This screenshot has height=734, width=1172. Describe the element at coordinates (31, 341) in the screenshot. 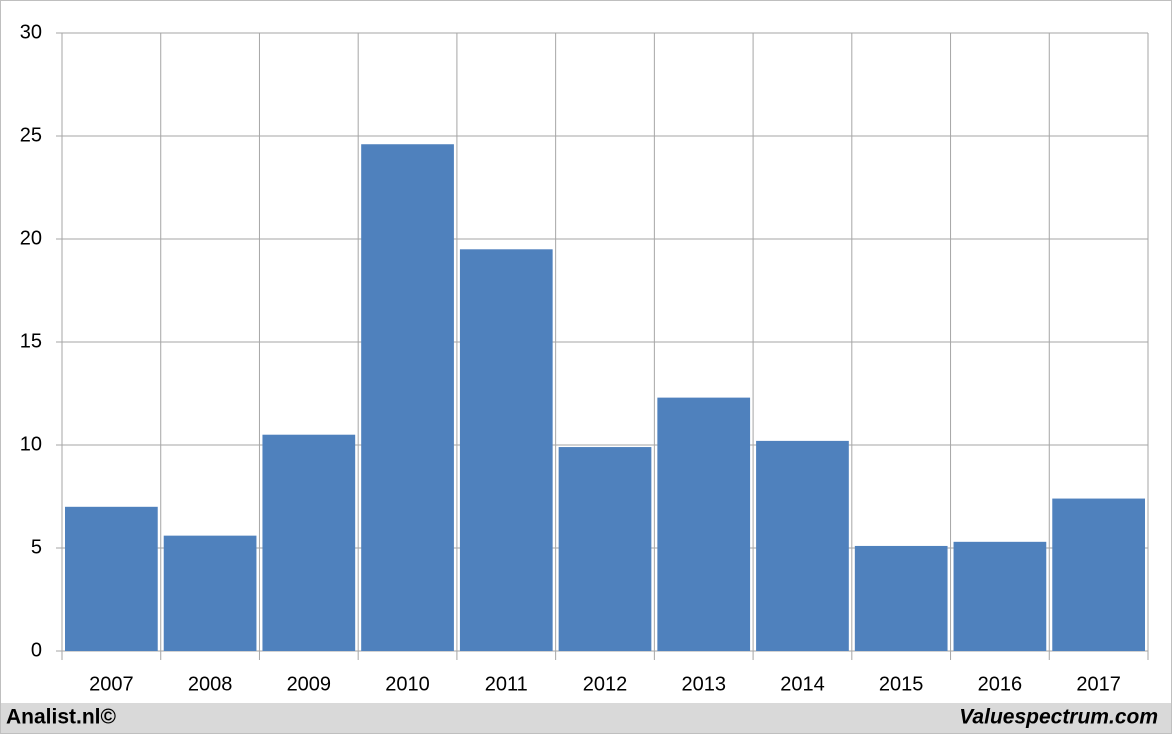

I see `y-tick-label: 15` at that location.